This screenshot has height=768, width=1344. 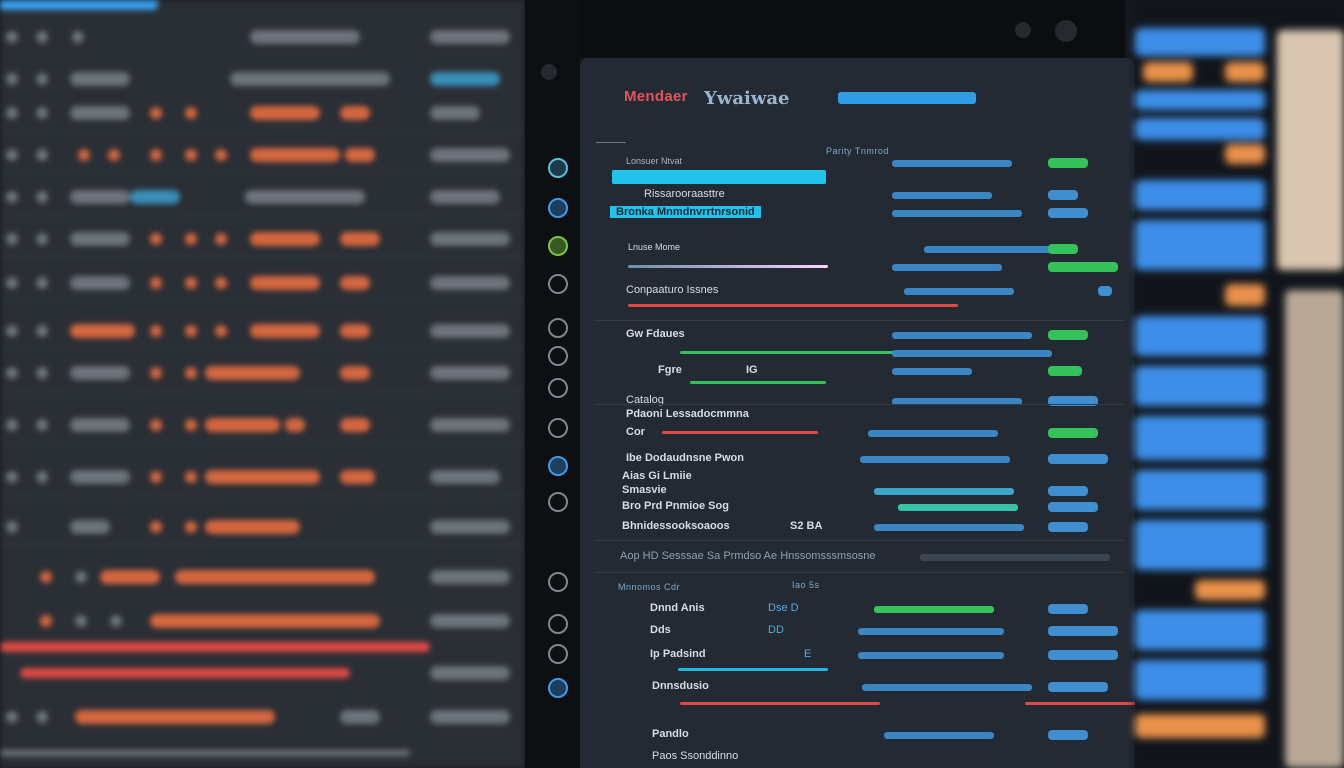 What do you see at coordinates (670, 734) in the screenshot?
I see `row-label: Pandlo` at bounding box center [670, 734].